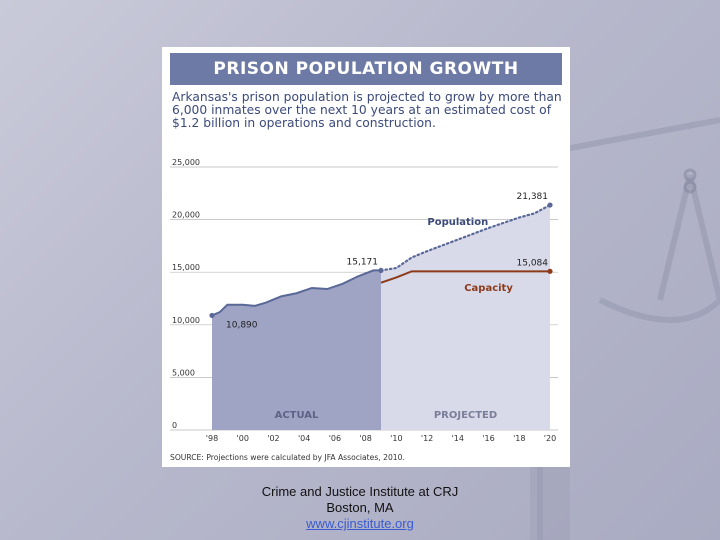 Image resolution: width=720 pixels, height=540 pixels. I want to click on actual-area, so click(296, 350).